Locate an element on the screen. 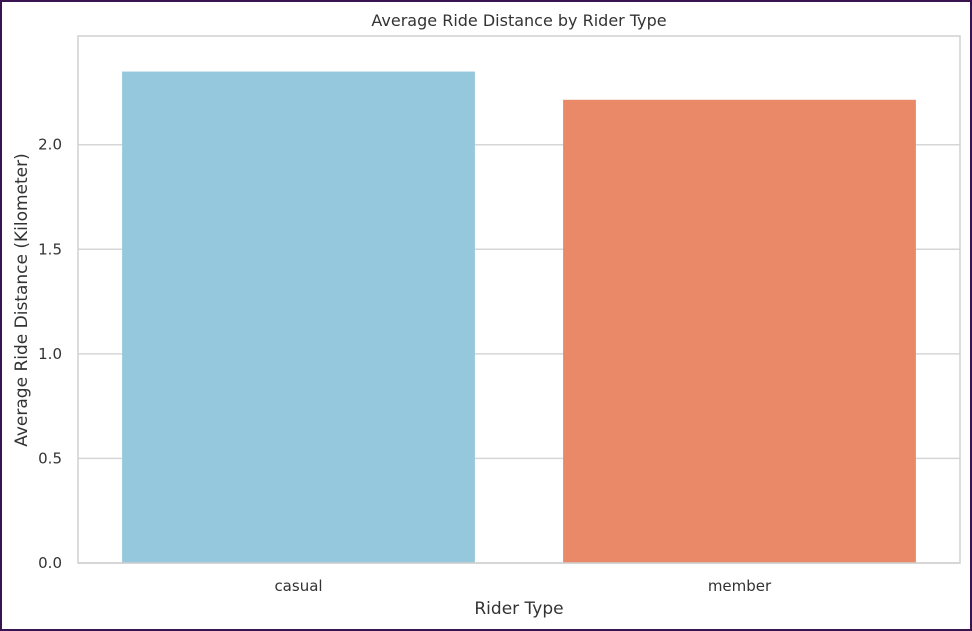  y-tick-labels: 0.0 0.5 1.0 1.5 2.0 is located at coordinates (50, 354).